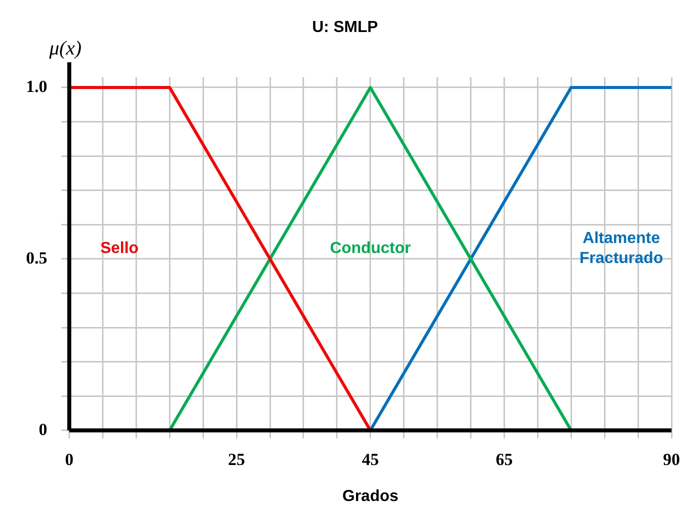 Image resolution: width=700 pixels, height=518 pixels. I want to click on x-tick-label: 65, so click(504, 459).